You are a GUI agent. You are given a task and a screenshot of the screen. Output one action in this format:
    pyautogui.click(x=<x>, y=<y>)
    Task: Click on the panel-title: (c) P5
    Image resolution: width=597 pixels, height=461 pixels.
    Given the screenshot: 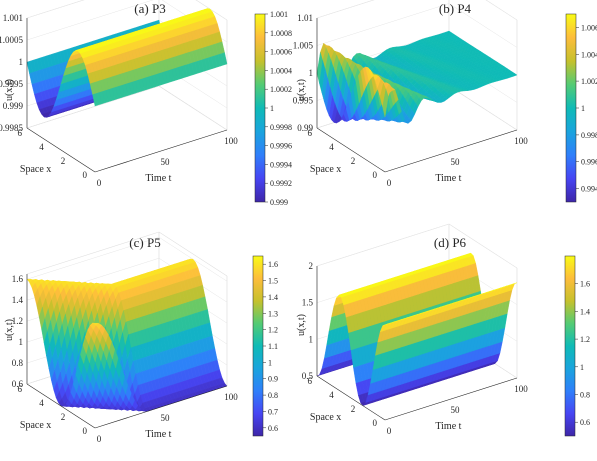 What is the action you would take?
    pyautogui.click(x=144, y=242)
    